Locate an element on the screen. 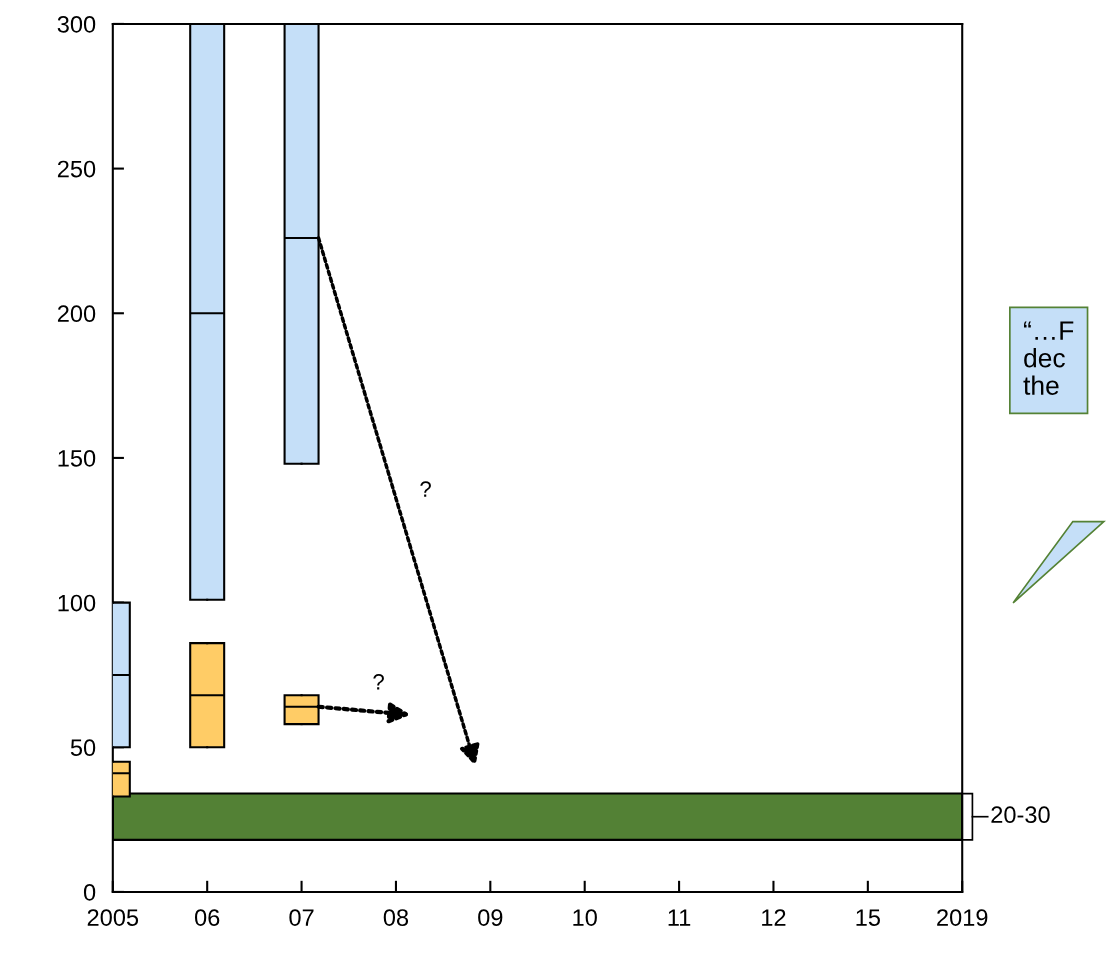 This screenshot has height=957, width=1106. y-tick-label: 100 is located at coordinates (77, 603).